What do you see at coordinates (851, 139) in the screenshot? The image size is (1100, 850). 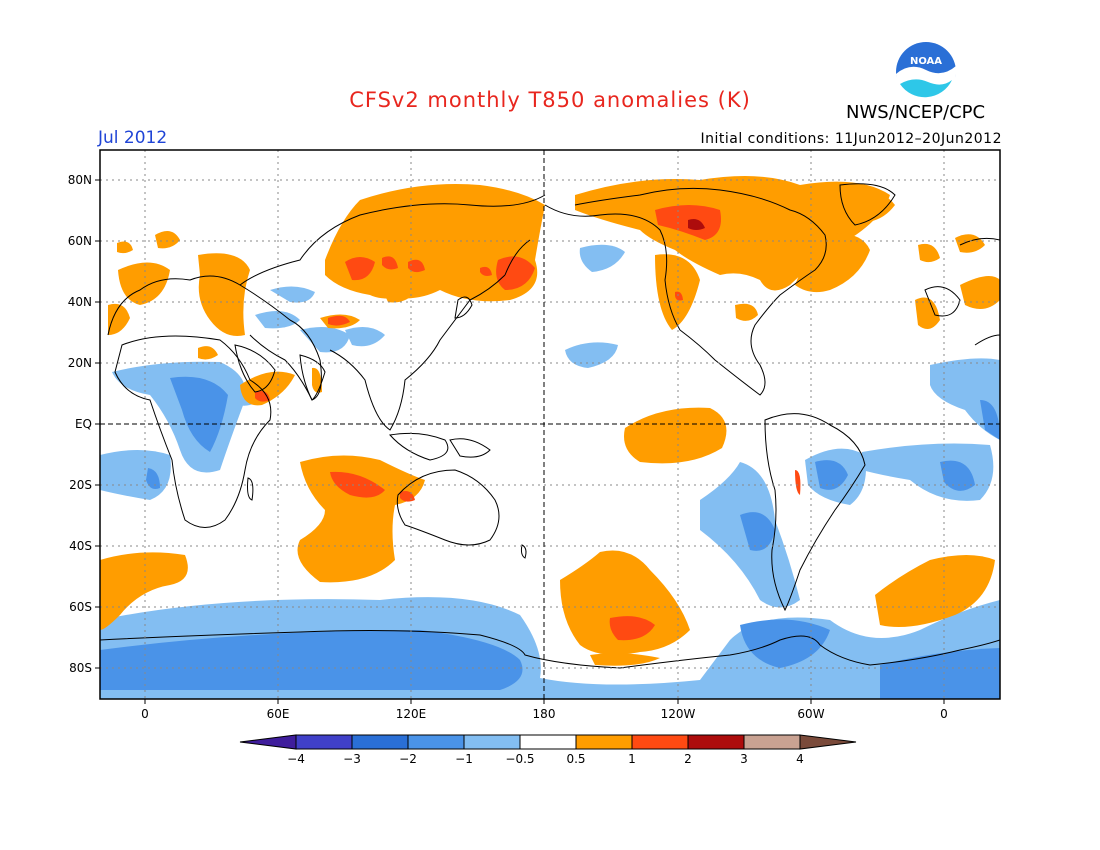 I see `initial-conditions: Initial conditions: 11Jun2012–20Jun2012` at bounding box center [851, 139].